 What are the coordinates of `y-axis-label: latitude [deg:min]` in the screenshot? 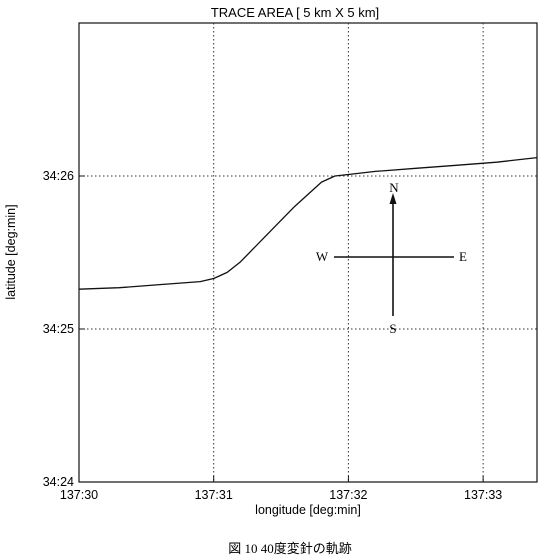 It's located at (11, 251).